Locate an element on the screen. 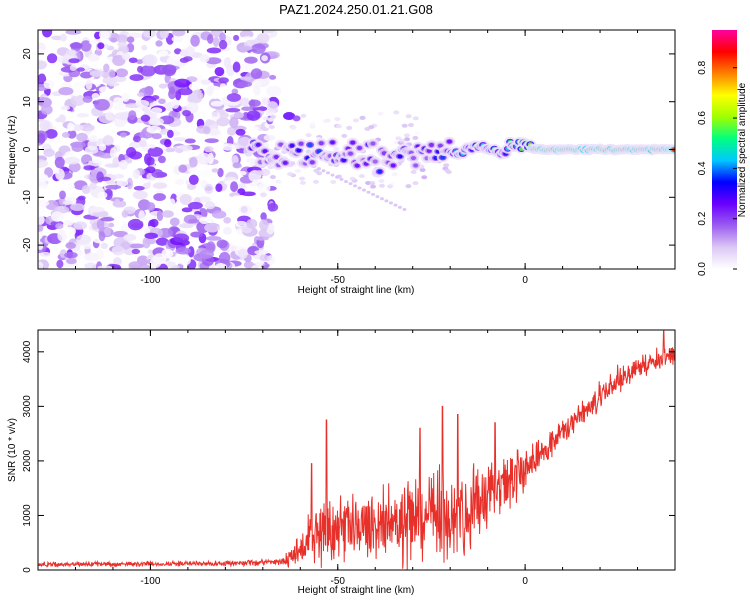 Image resolution: width=750 pixels, height=600 pixels. spectrogram-xlabel: Height of straight line (km) is located at coordinates (356, 290).